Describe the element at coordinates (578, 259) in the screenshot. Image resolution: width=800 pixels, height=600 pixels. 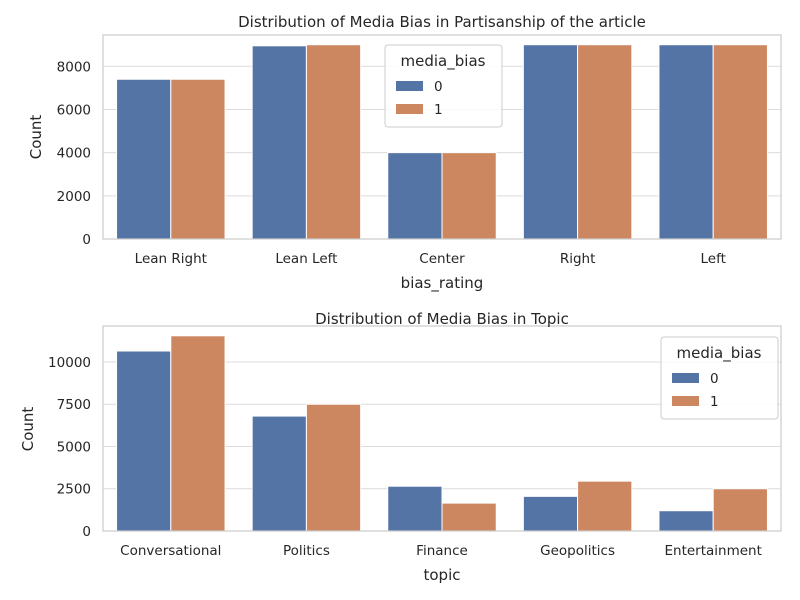
I see `x-tick-label: Right` at that location.